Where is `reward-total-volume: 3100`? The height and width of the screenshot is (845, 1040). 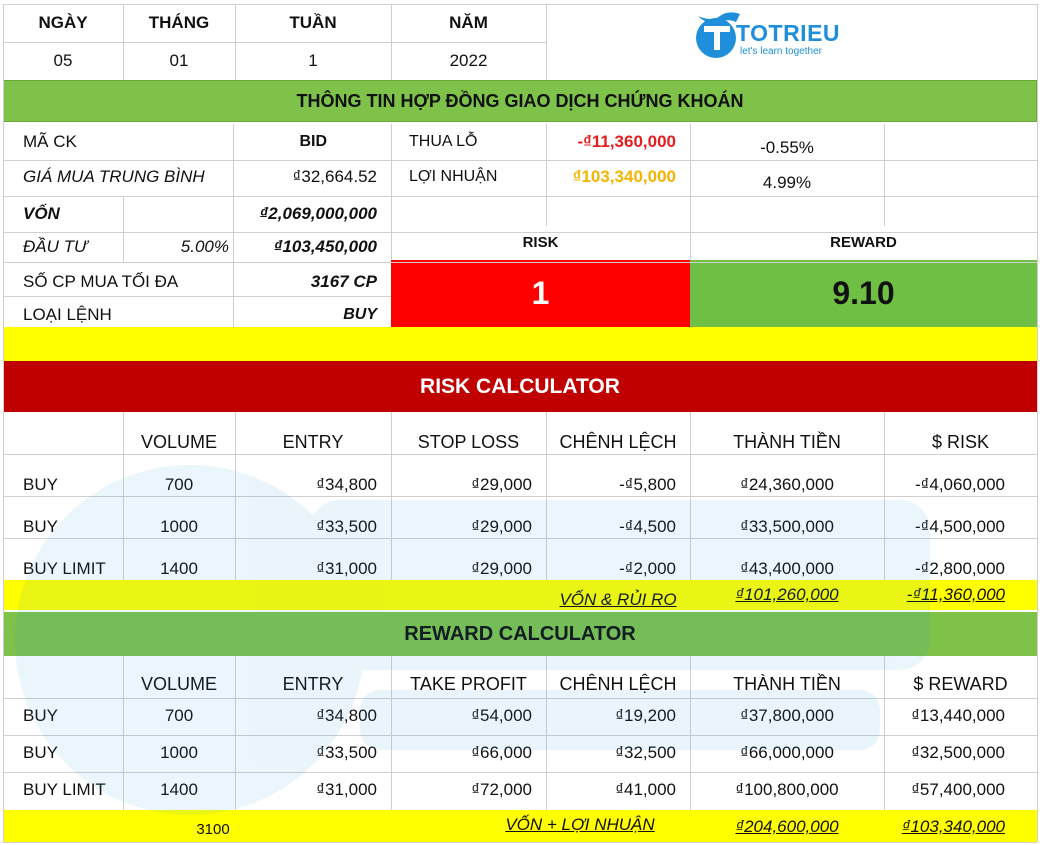 reward-total-volume: 3100 is located at coordinates (213, 829).